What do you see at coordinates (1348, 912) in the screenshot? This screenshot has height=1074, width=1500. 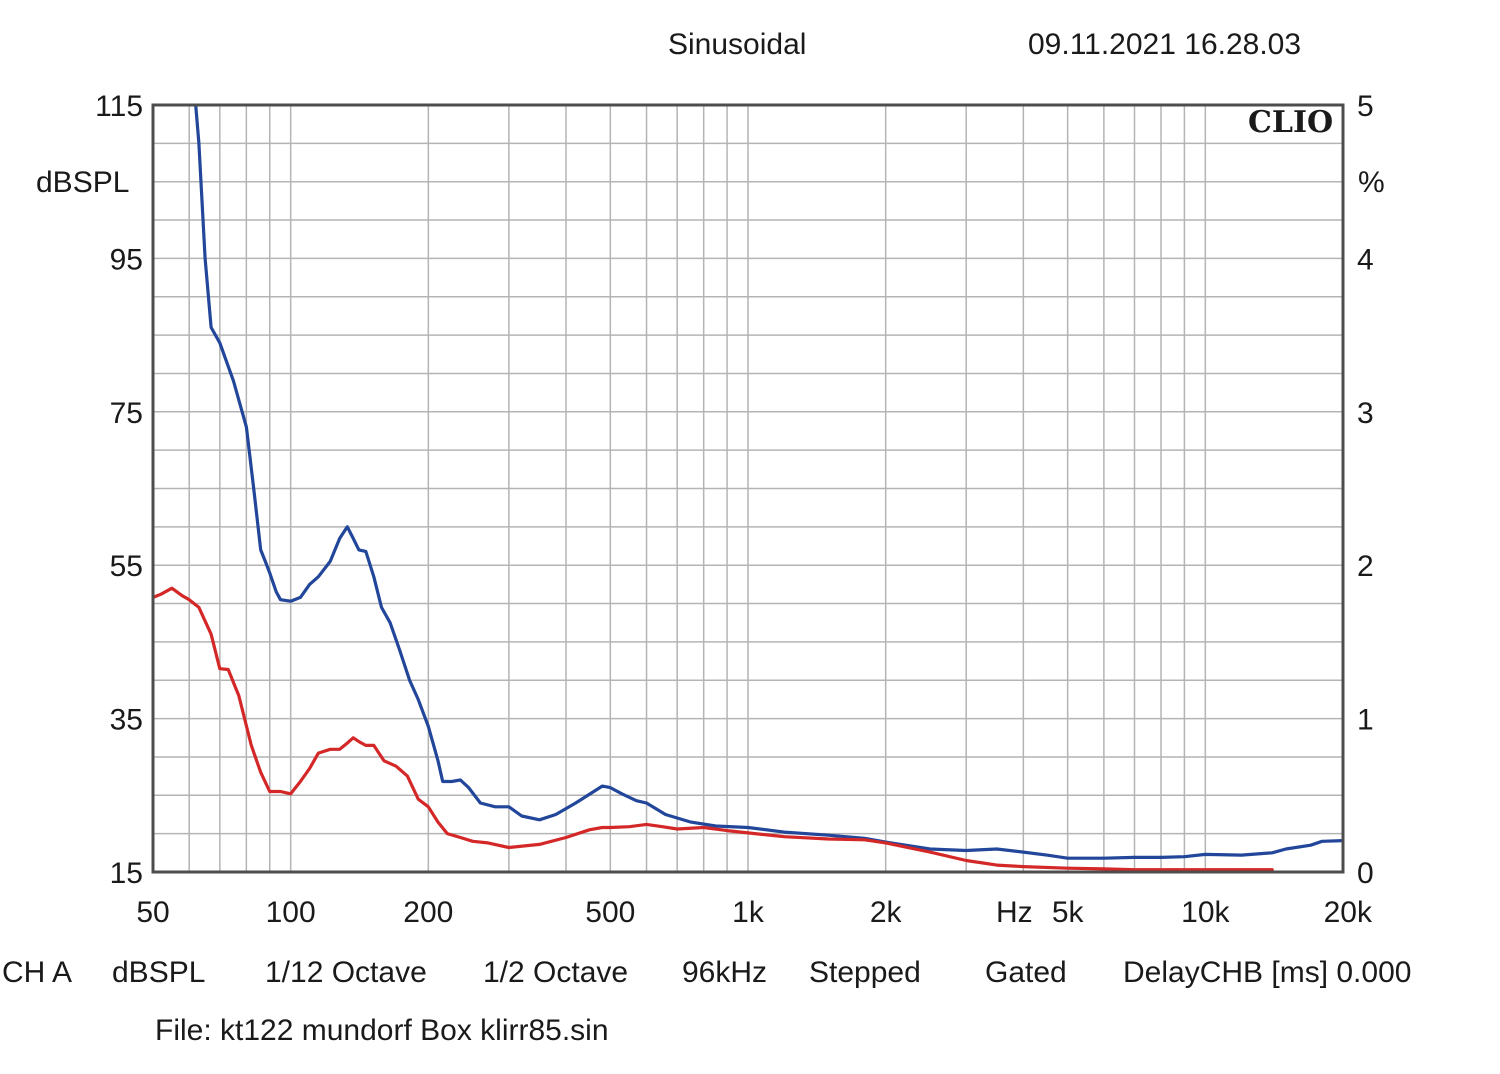 I see `x-axis-tick-label: 20k` at bounding box center [1348, 912].